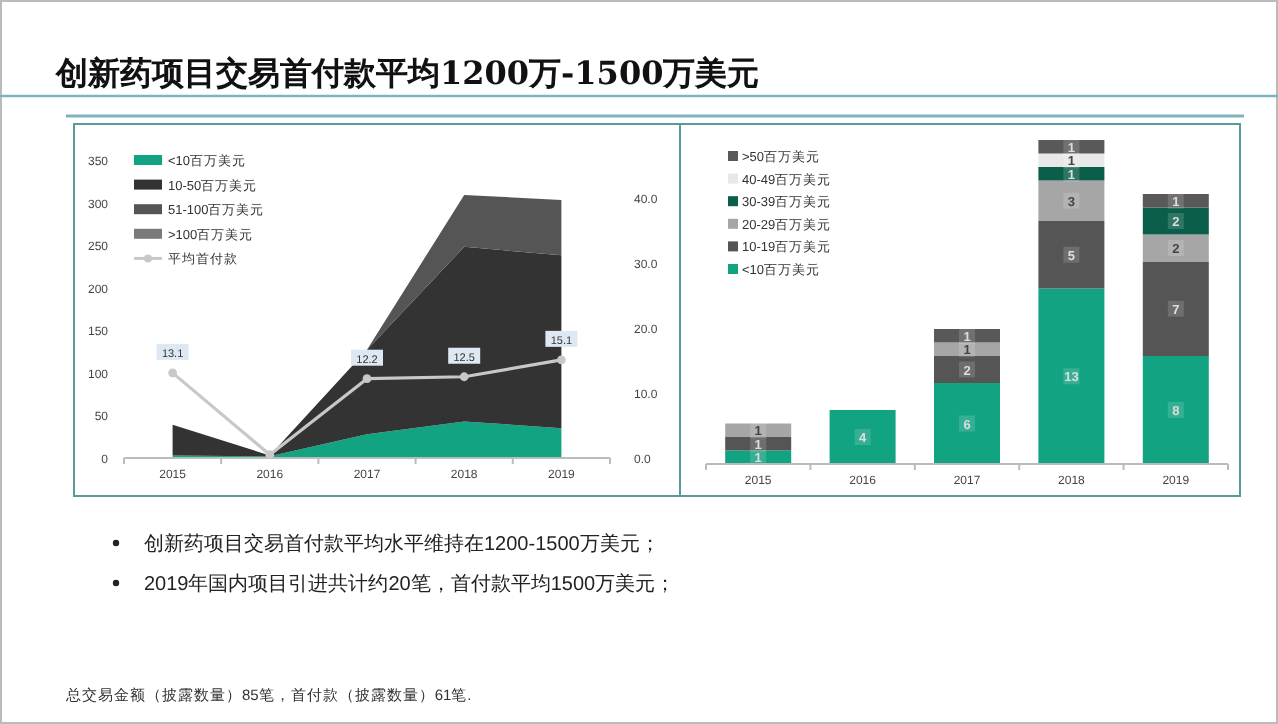 The width and height of the screenshot is (1278, 724). What do you see at coordinates (407, 73) in the screenshot?
I see `chart-title: 创新药项目交易首付款平均1200万-1500万美元` at bounding box center [407, 73].